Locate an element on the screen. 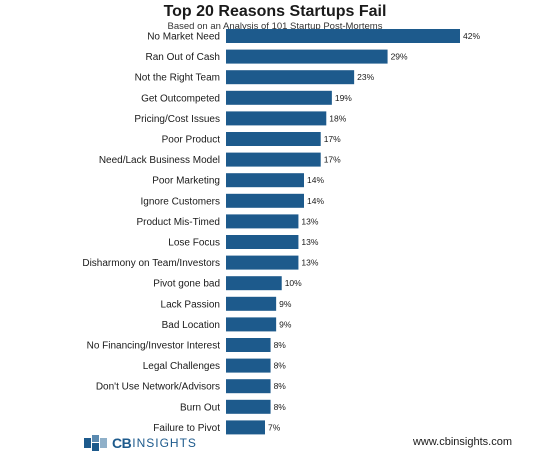 The height and width of the screenshot is (458, 550). category-label: Don't Use Network/Advisors is located at coordinates (158, 387).